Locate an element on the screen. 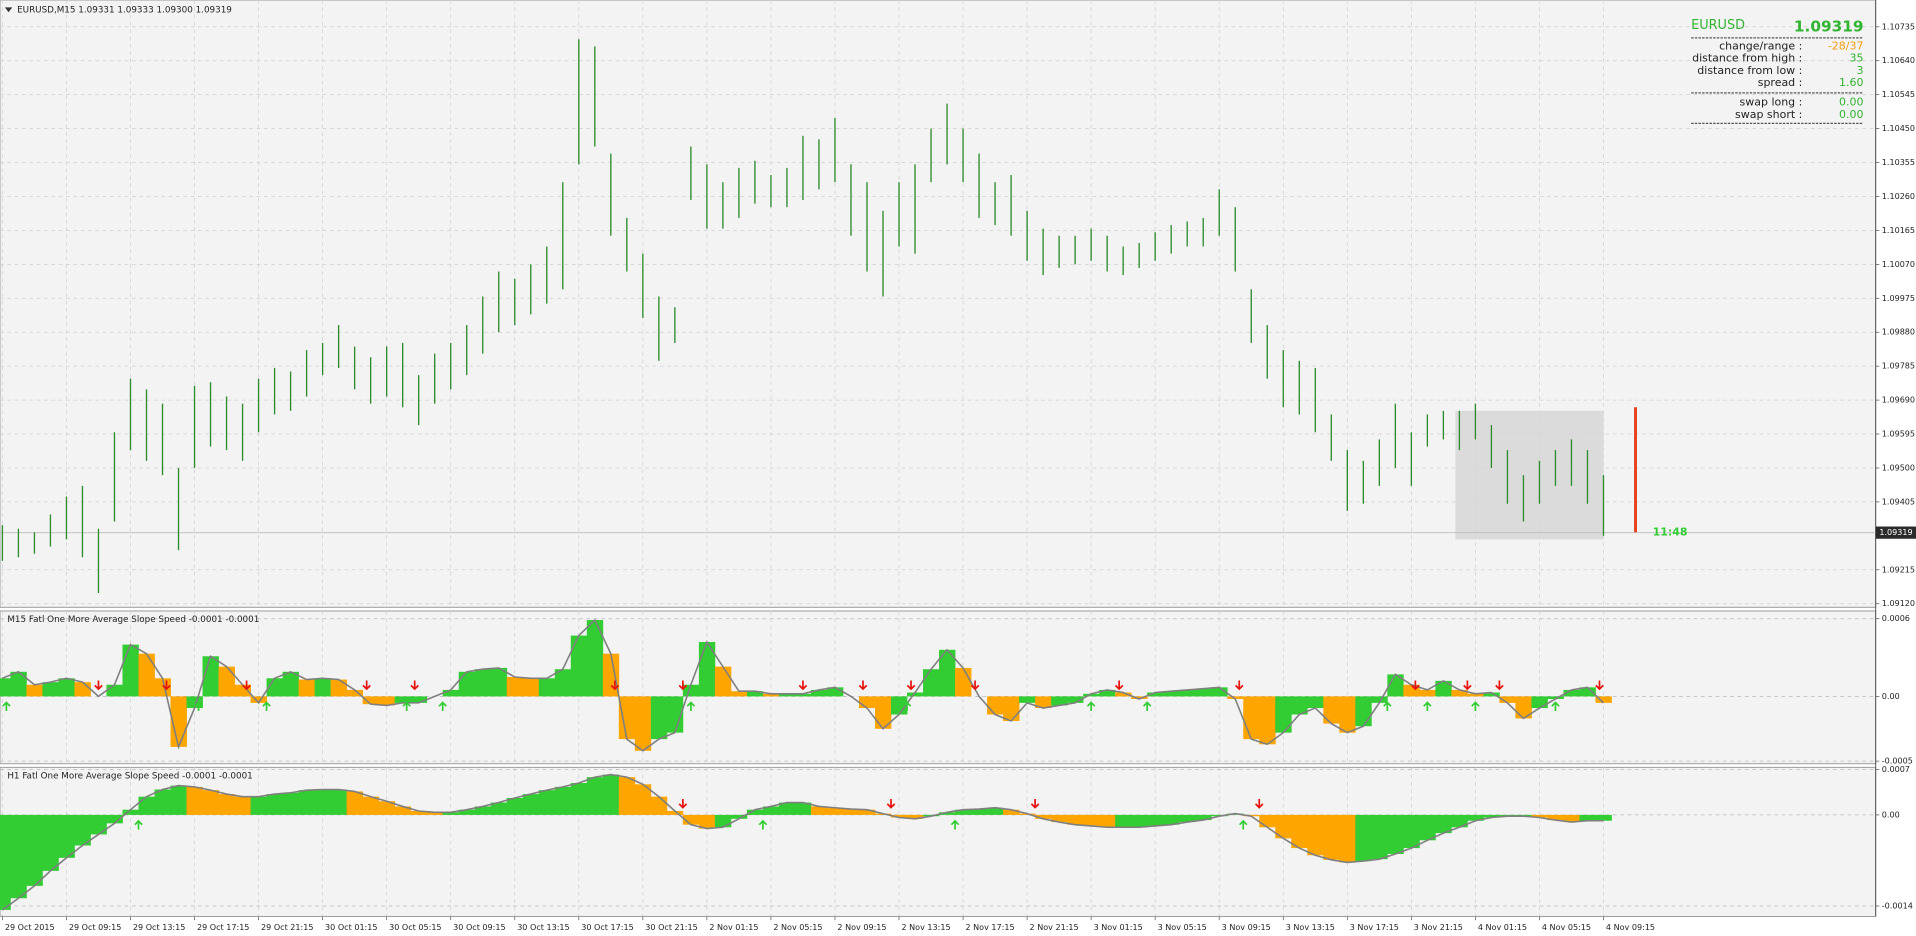  y-tick-label: 1.10545 is located at coordinates (1898, 94).